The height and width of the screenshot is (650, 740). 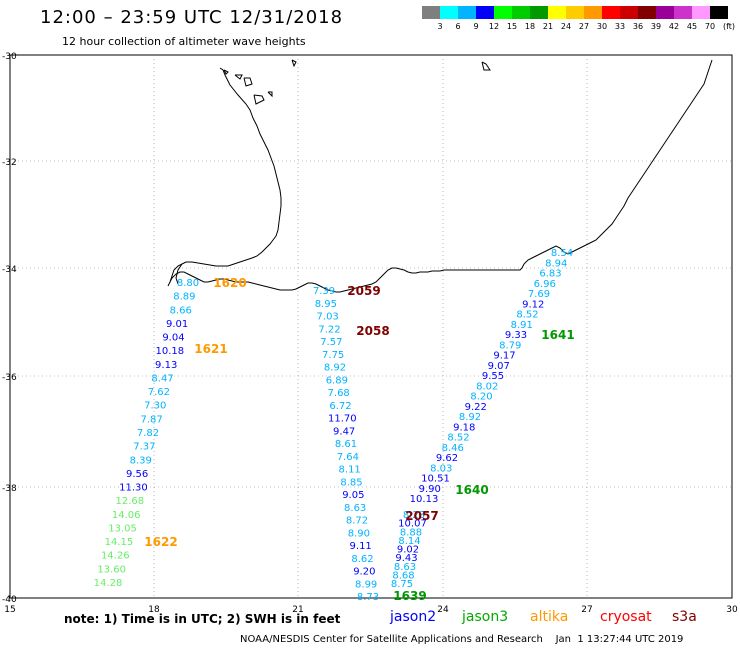 I want to click on satellite-name: jason2, so click(x=413, y=617).